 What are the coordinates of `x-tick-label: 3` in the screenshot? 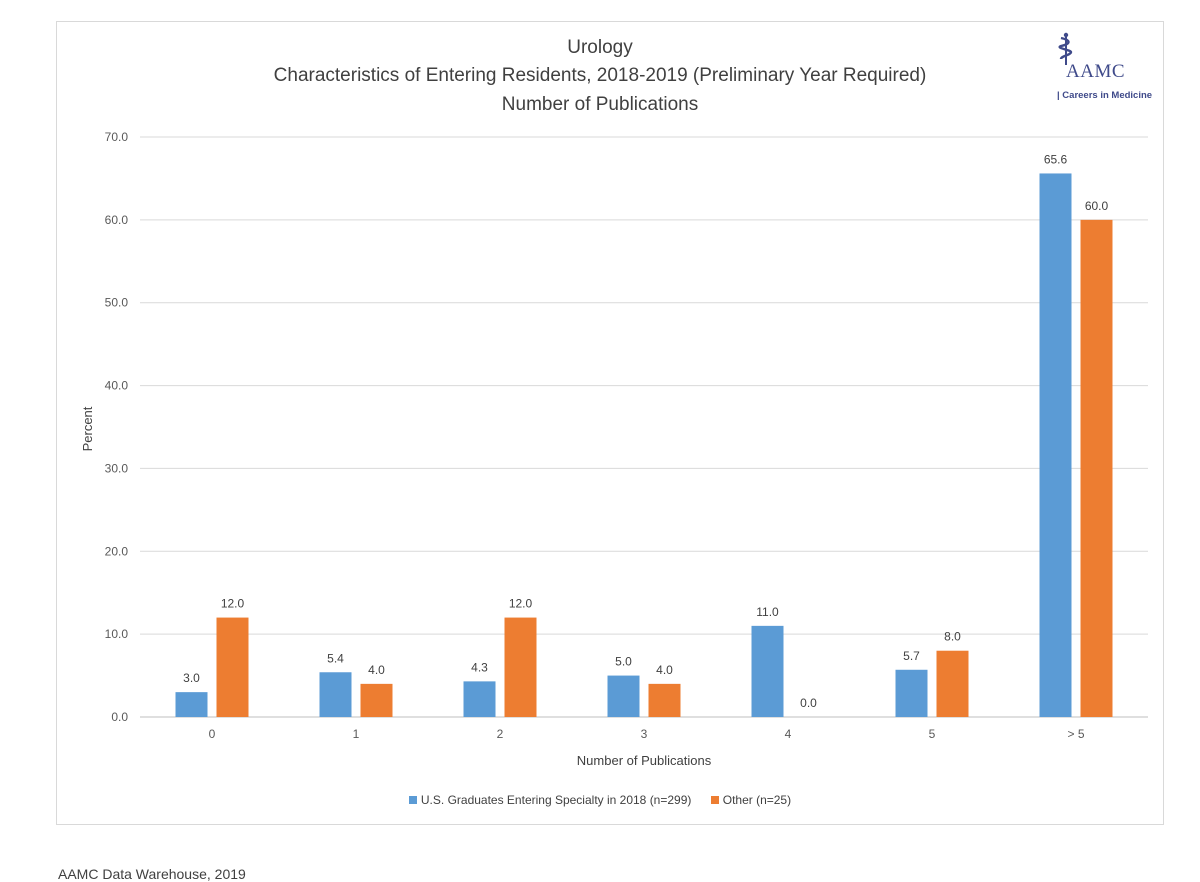 It's located at (644, 734).